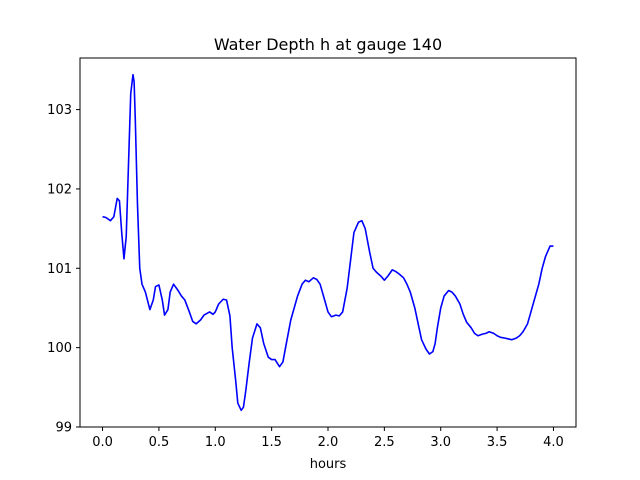  What do you see at coordinates (497, 442) in the screenshot?
I see `x-tick-label: 3.5` at bounding box center [497, 442].